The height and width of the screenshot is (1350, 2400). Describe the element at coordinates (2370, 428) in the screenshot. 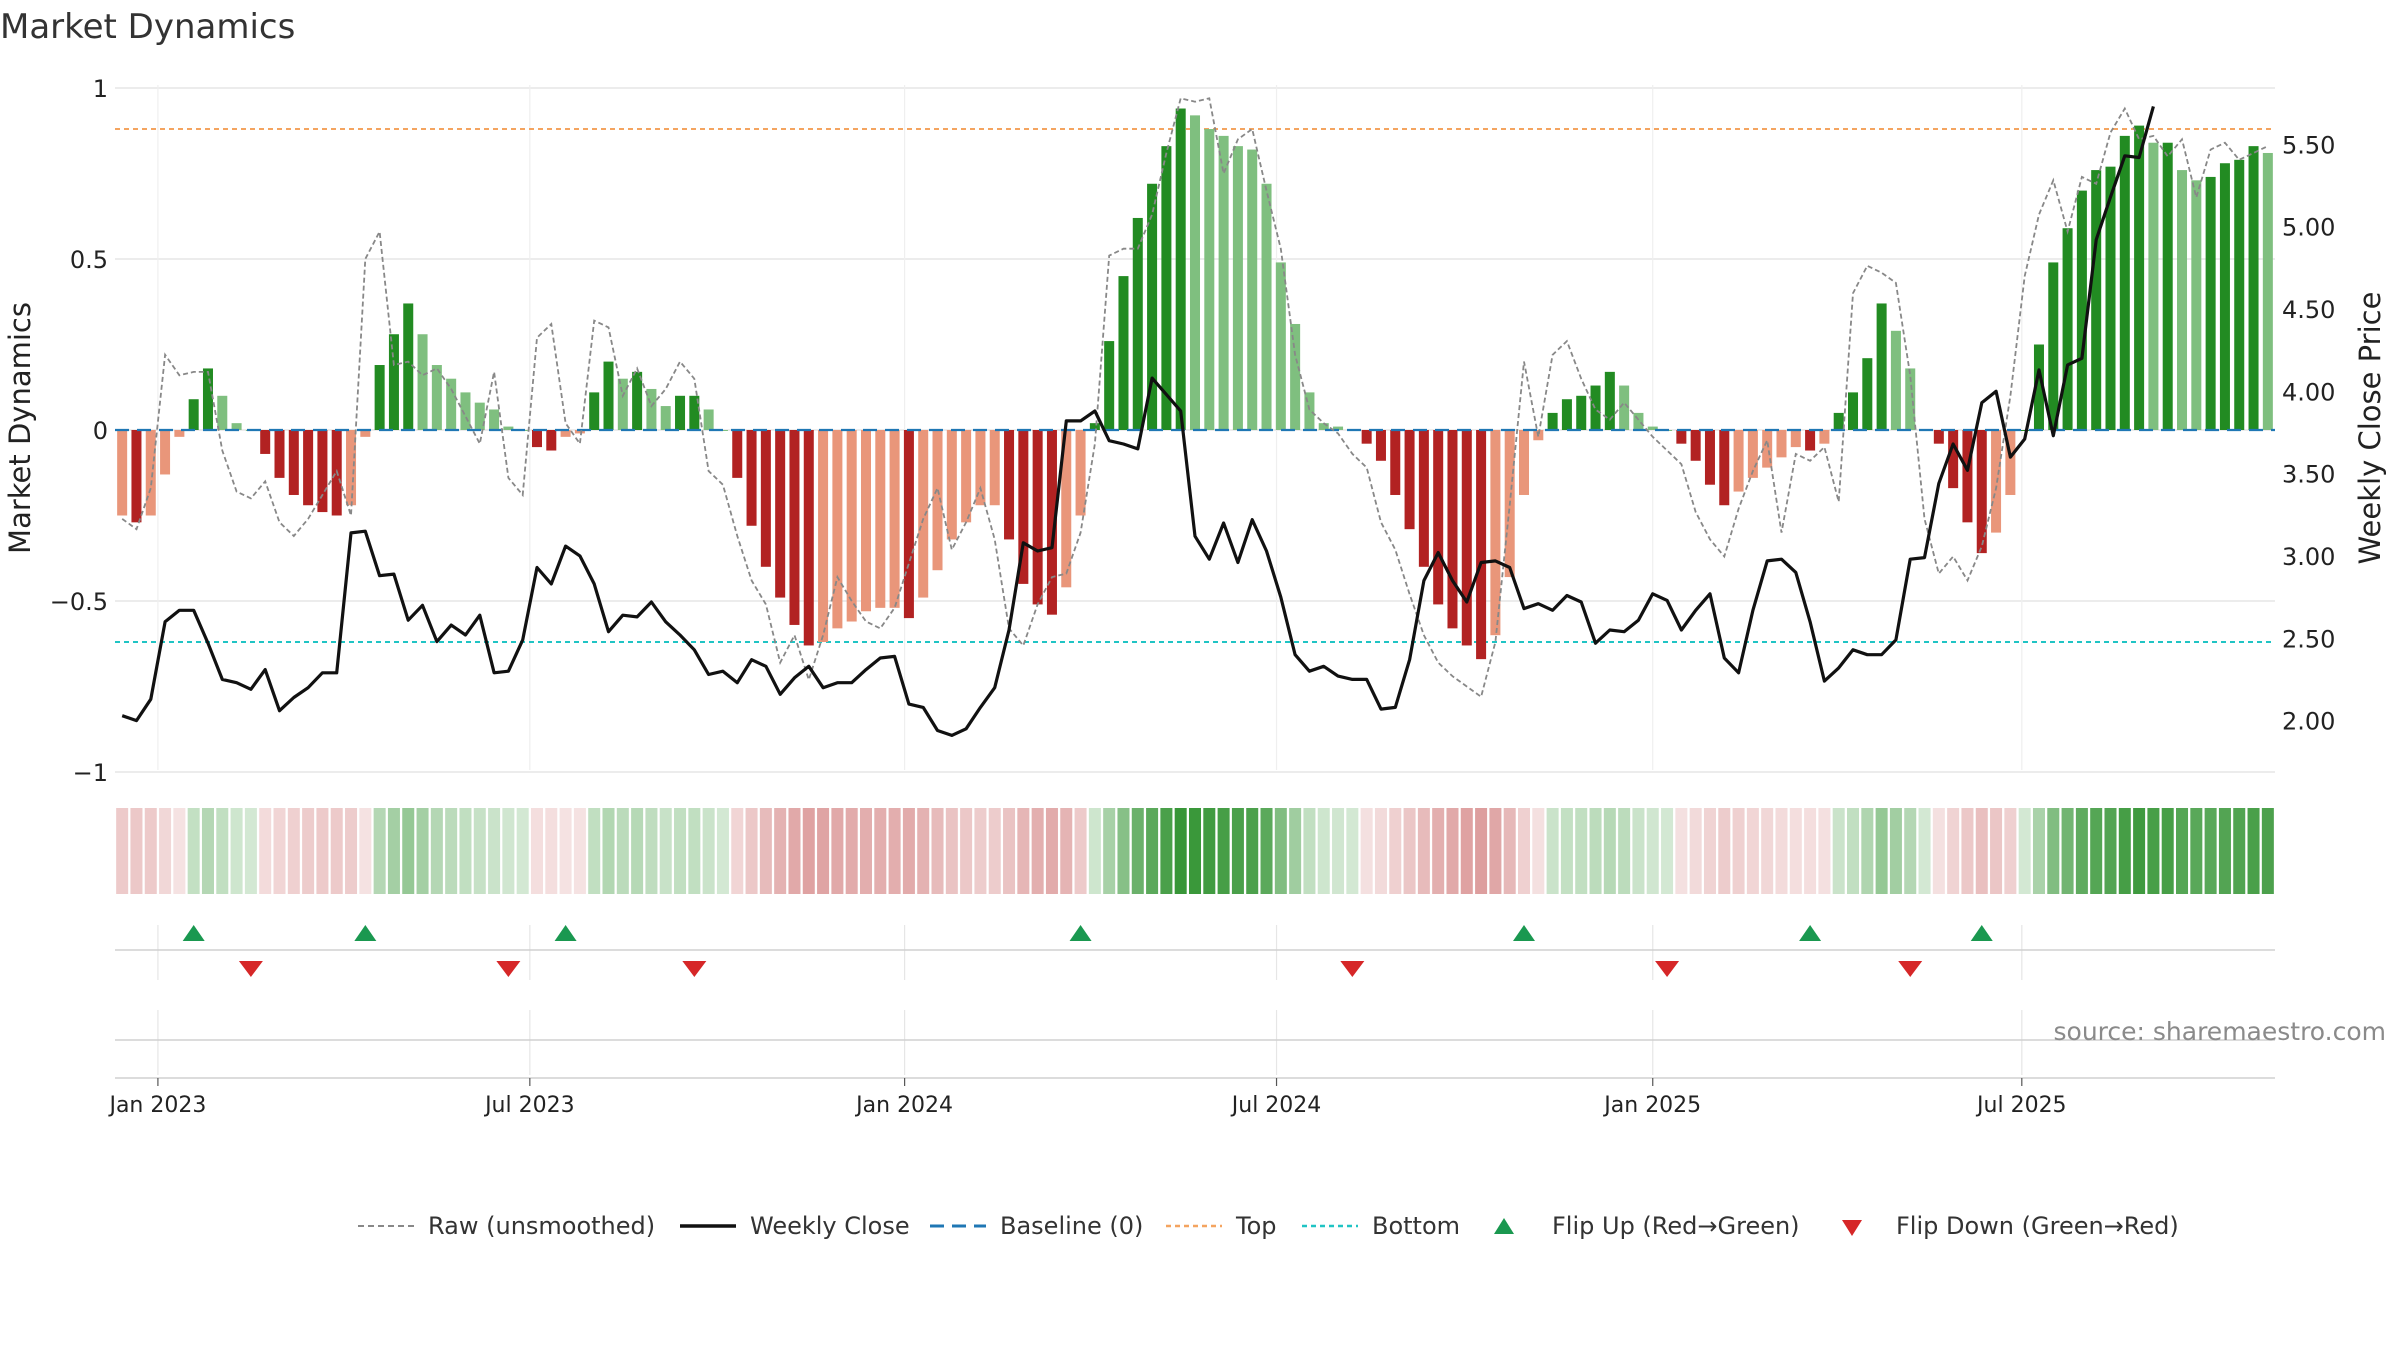

I see `right-axis-label: Weekly Close Price` at that location.